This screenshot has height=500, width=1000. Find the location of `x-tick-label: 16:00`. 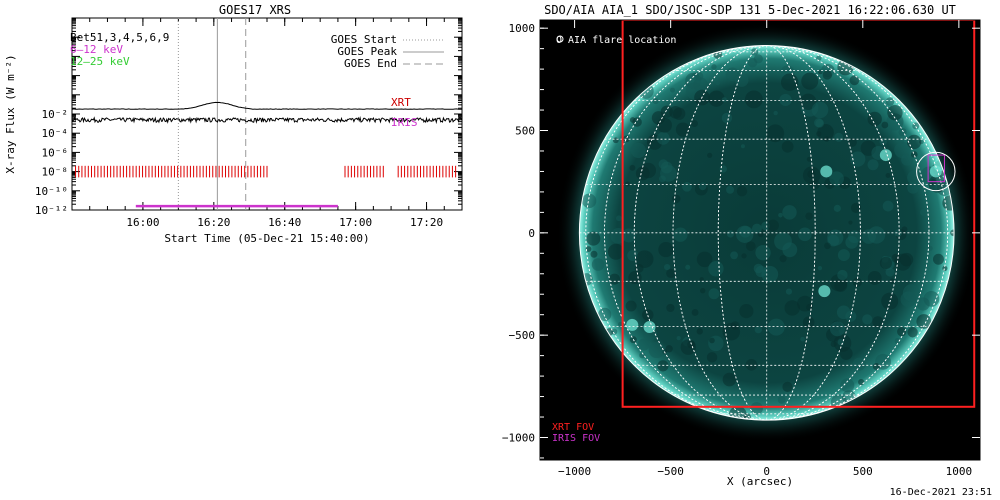

x-tick-label: 16:00 is located at coordinates (142, 222).